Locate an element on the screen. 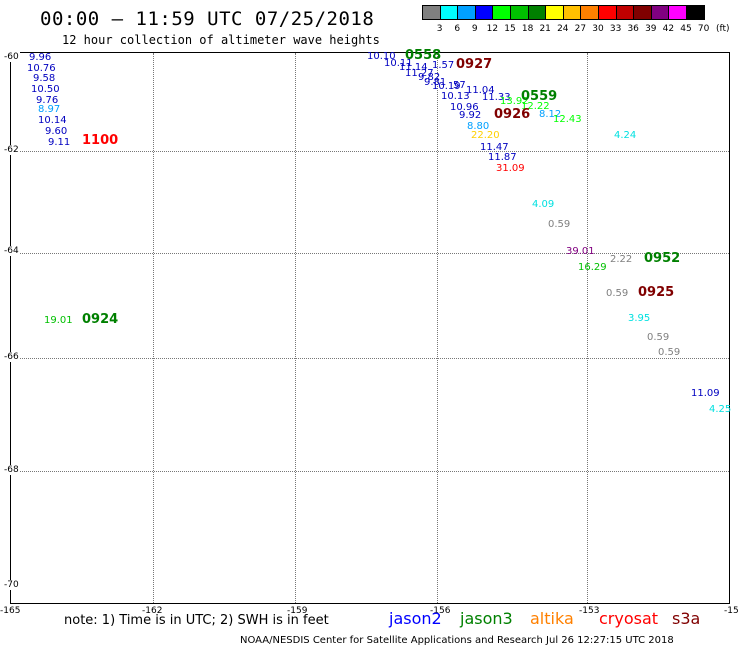  legend-label: 15 is located at coordinates (510, 29).